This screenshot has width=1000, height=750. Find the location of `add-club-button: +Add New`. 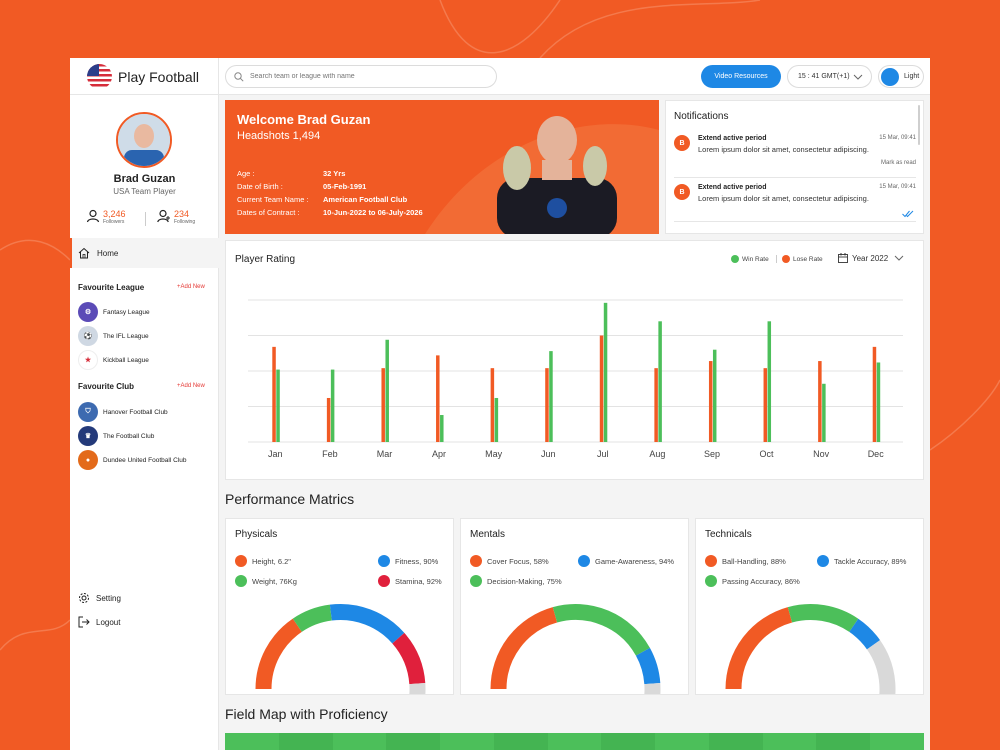

add-club-button: +Add New is located at coordinates (191, 386).